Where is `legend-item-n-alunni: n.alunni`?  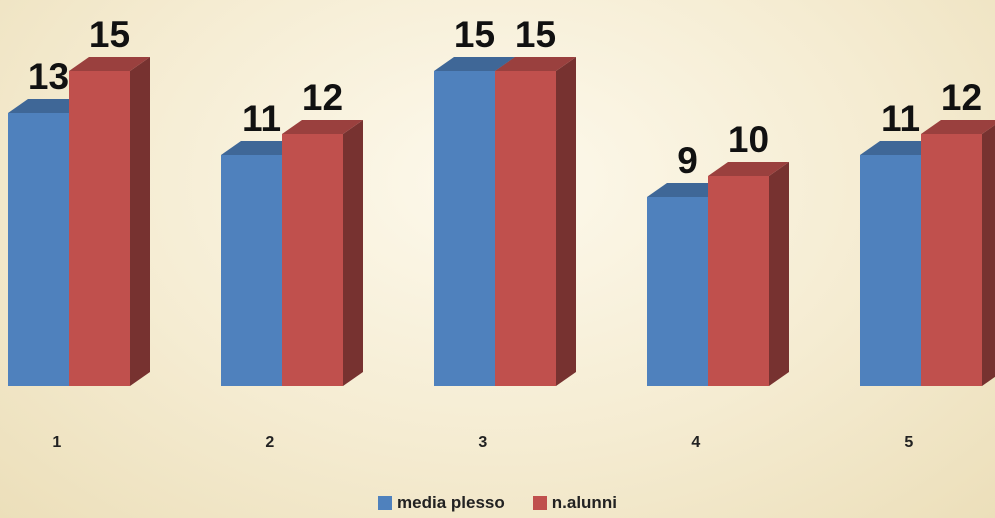 legend-item-n-alunni: n.alunni is located at coordinates (574, 503).